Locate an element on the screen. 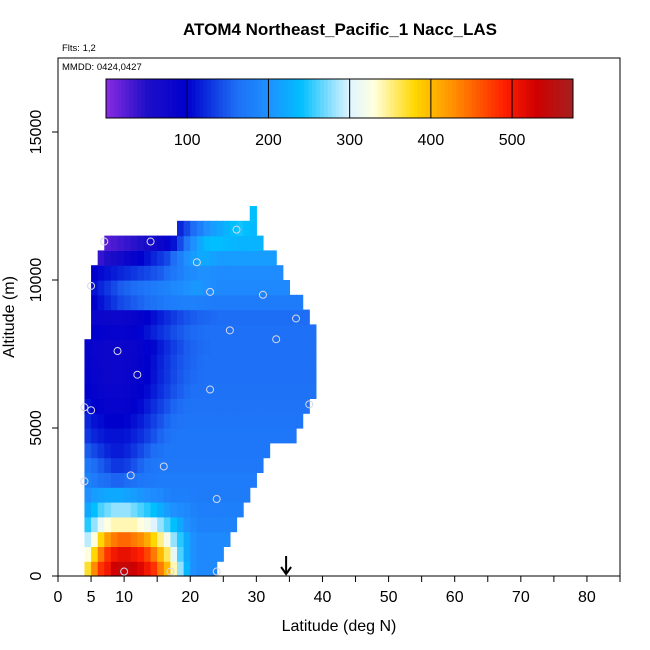 Image resolution: width=650 pixels, height=650 pixels. y-tick-label: 5000 is located at coordinates (36, 428).